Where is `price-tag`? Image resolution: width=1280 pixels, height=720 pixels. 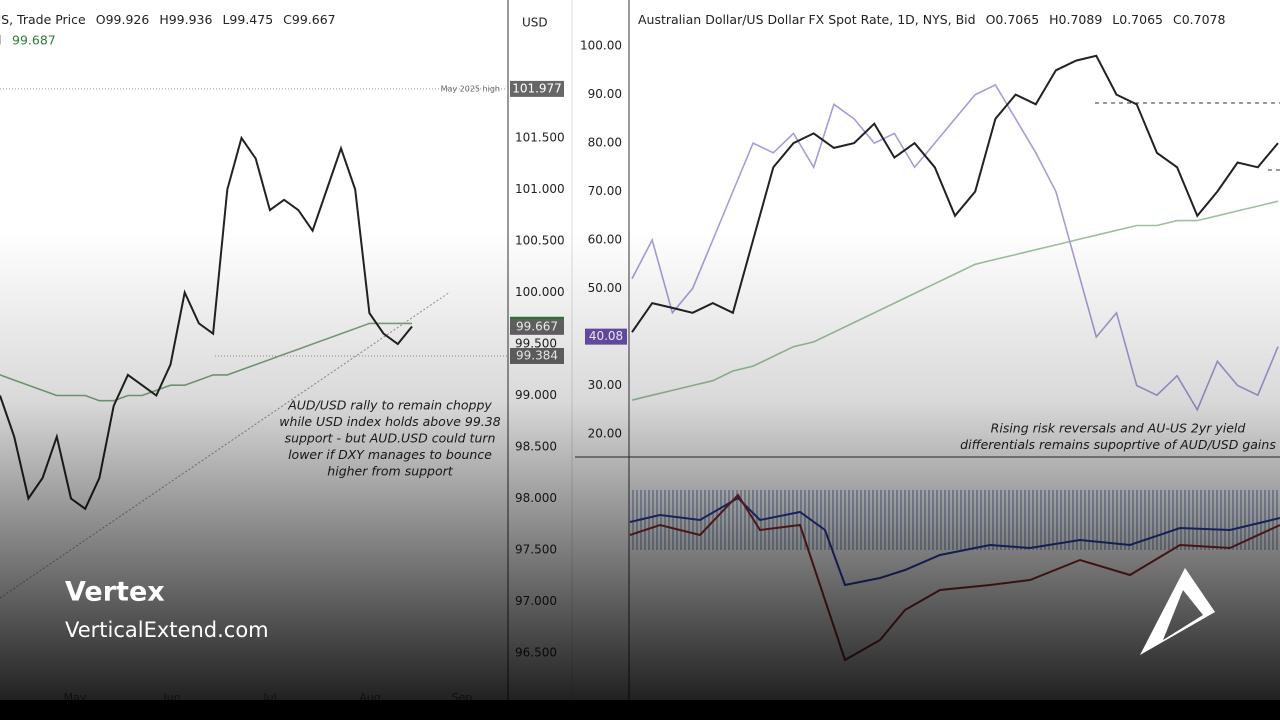
price-tag is located at coordinates (537, 88).